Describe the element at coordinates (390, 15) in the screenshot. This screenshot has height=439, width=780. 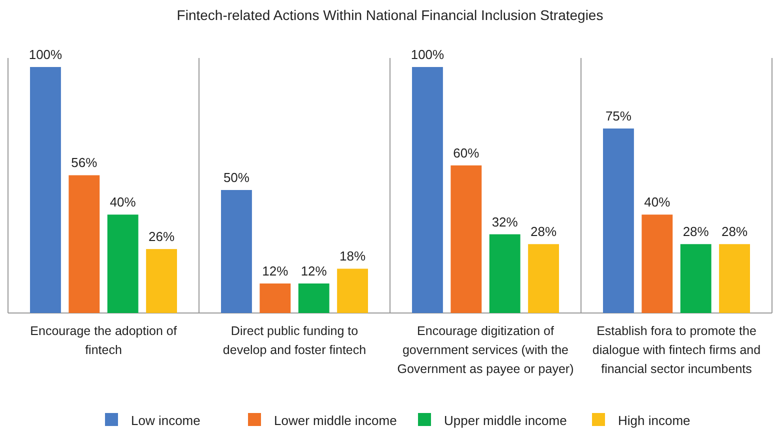
I see `chart-title: Fintech-related Actions Within National Financial Inclusion Strategies` at that location.